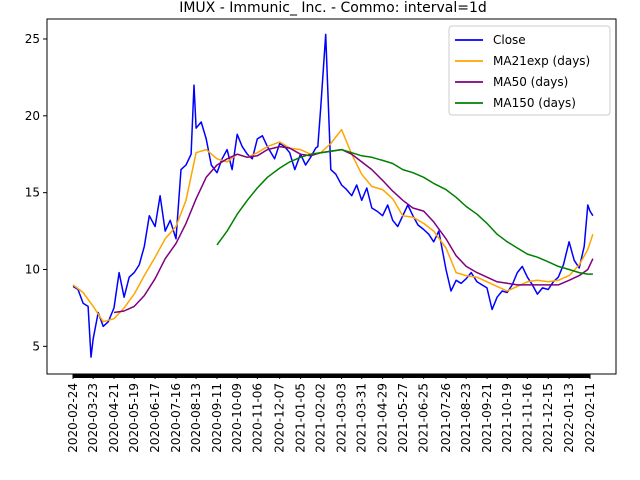 The height and width of the screenshot is (480, 640). I want to click on x-tick-label: 2021-03-31, so click(362, 418).